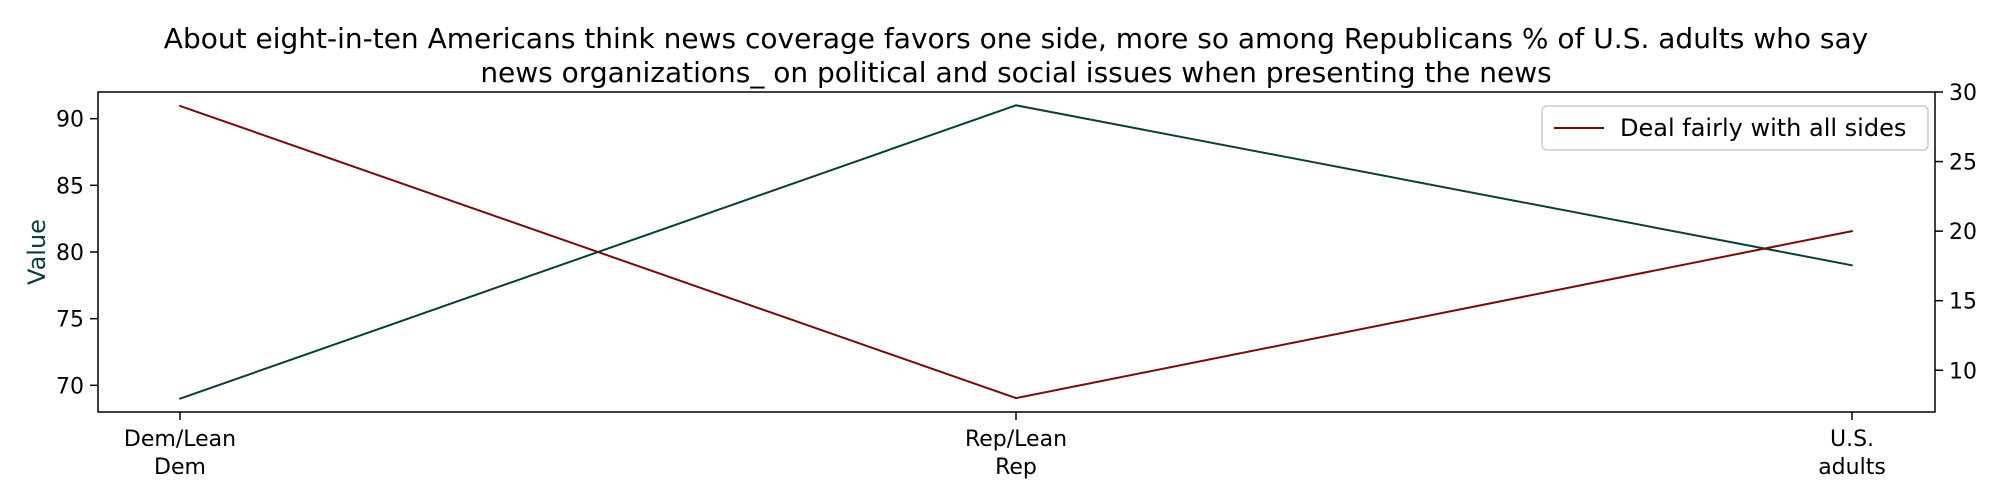 Image resolution: width=2000 pixels, height=500 pixels. Describe the element at coordinates (1852, 467) in the screenshot. I see `x-tick-label: adults` at that location.